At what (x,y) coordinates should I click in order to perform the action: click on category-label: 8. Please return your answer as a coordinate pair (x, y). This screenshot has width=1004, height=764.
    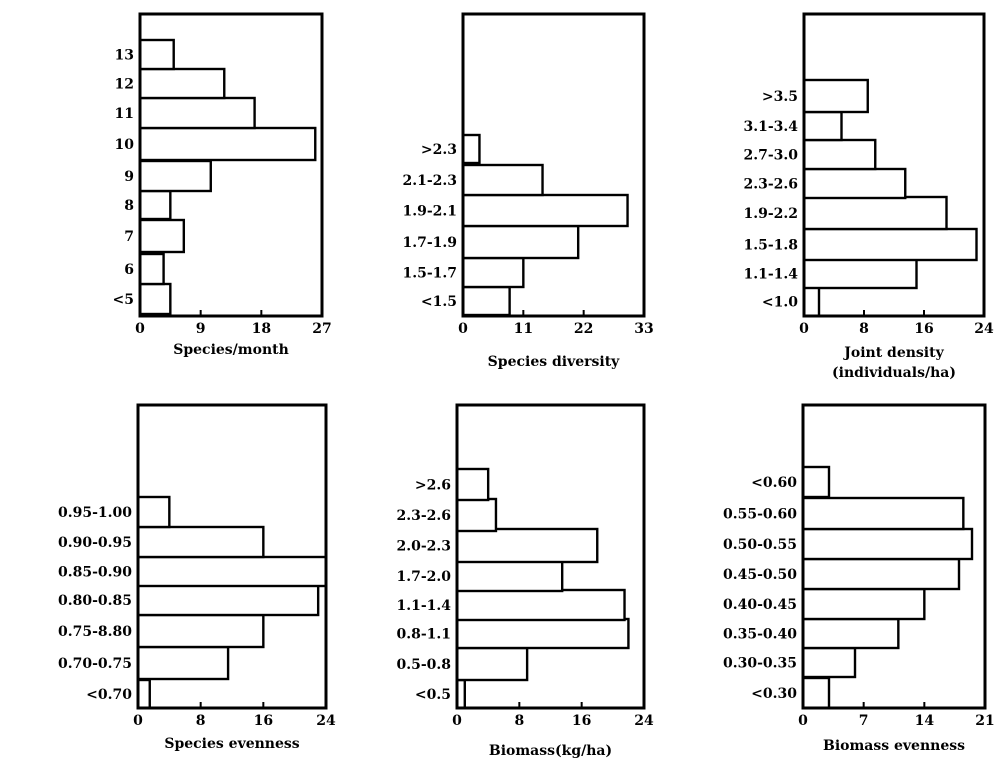
    Looking at the image, I should click on (129, 206).